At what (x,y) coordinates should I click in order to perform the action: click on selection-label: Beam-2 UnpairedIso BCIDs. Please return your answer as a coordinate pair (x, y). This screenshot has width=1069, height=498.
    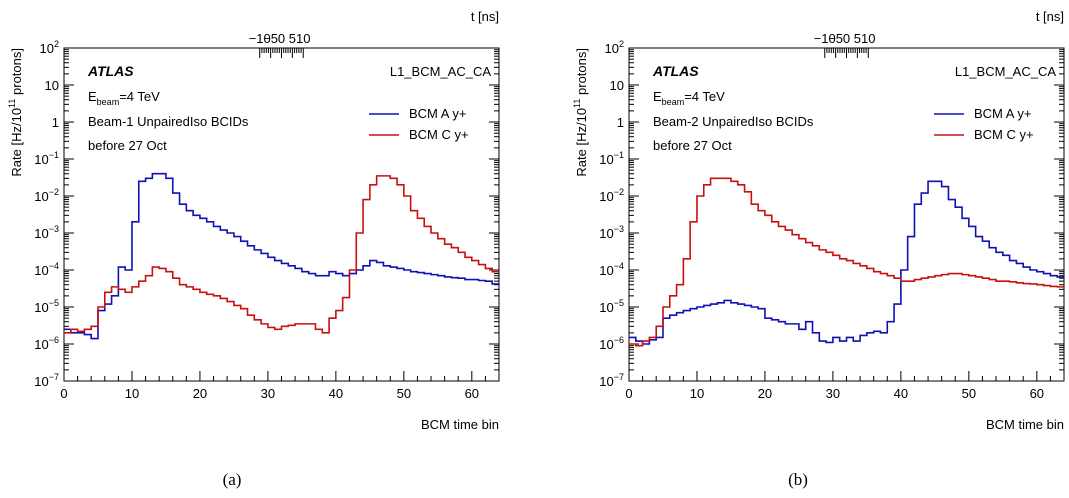
    Looking at the image, I should click on (733, 121).